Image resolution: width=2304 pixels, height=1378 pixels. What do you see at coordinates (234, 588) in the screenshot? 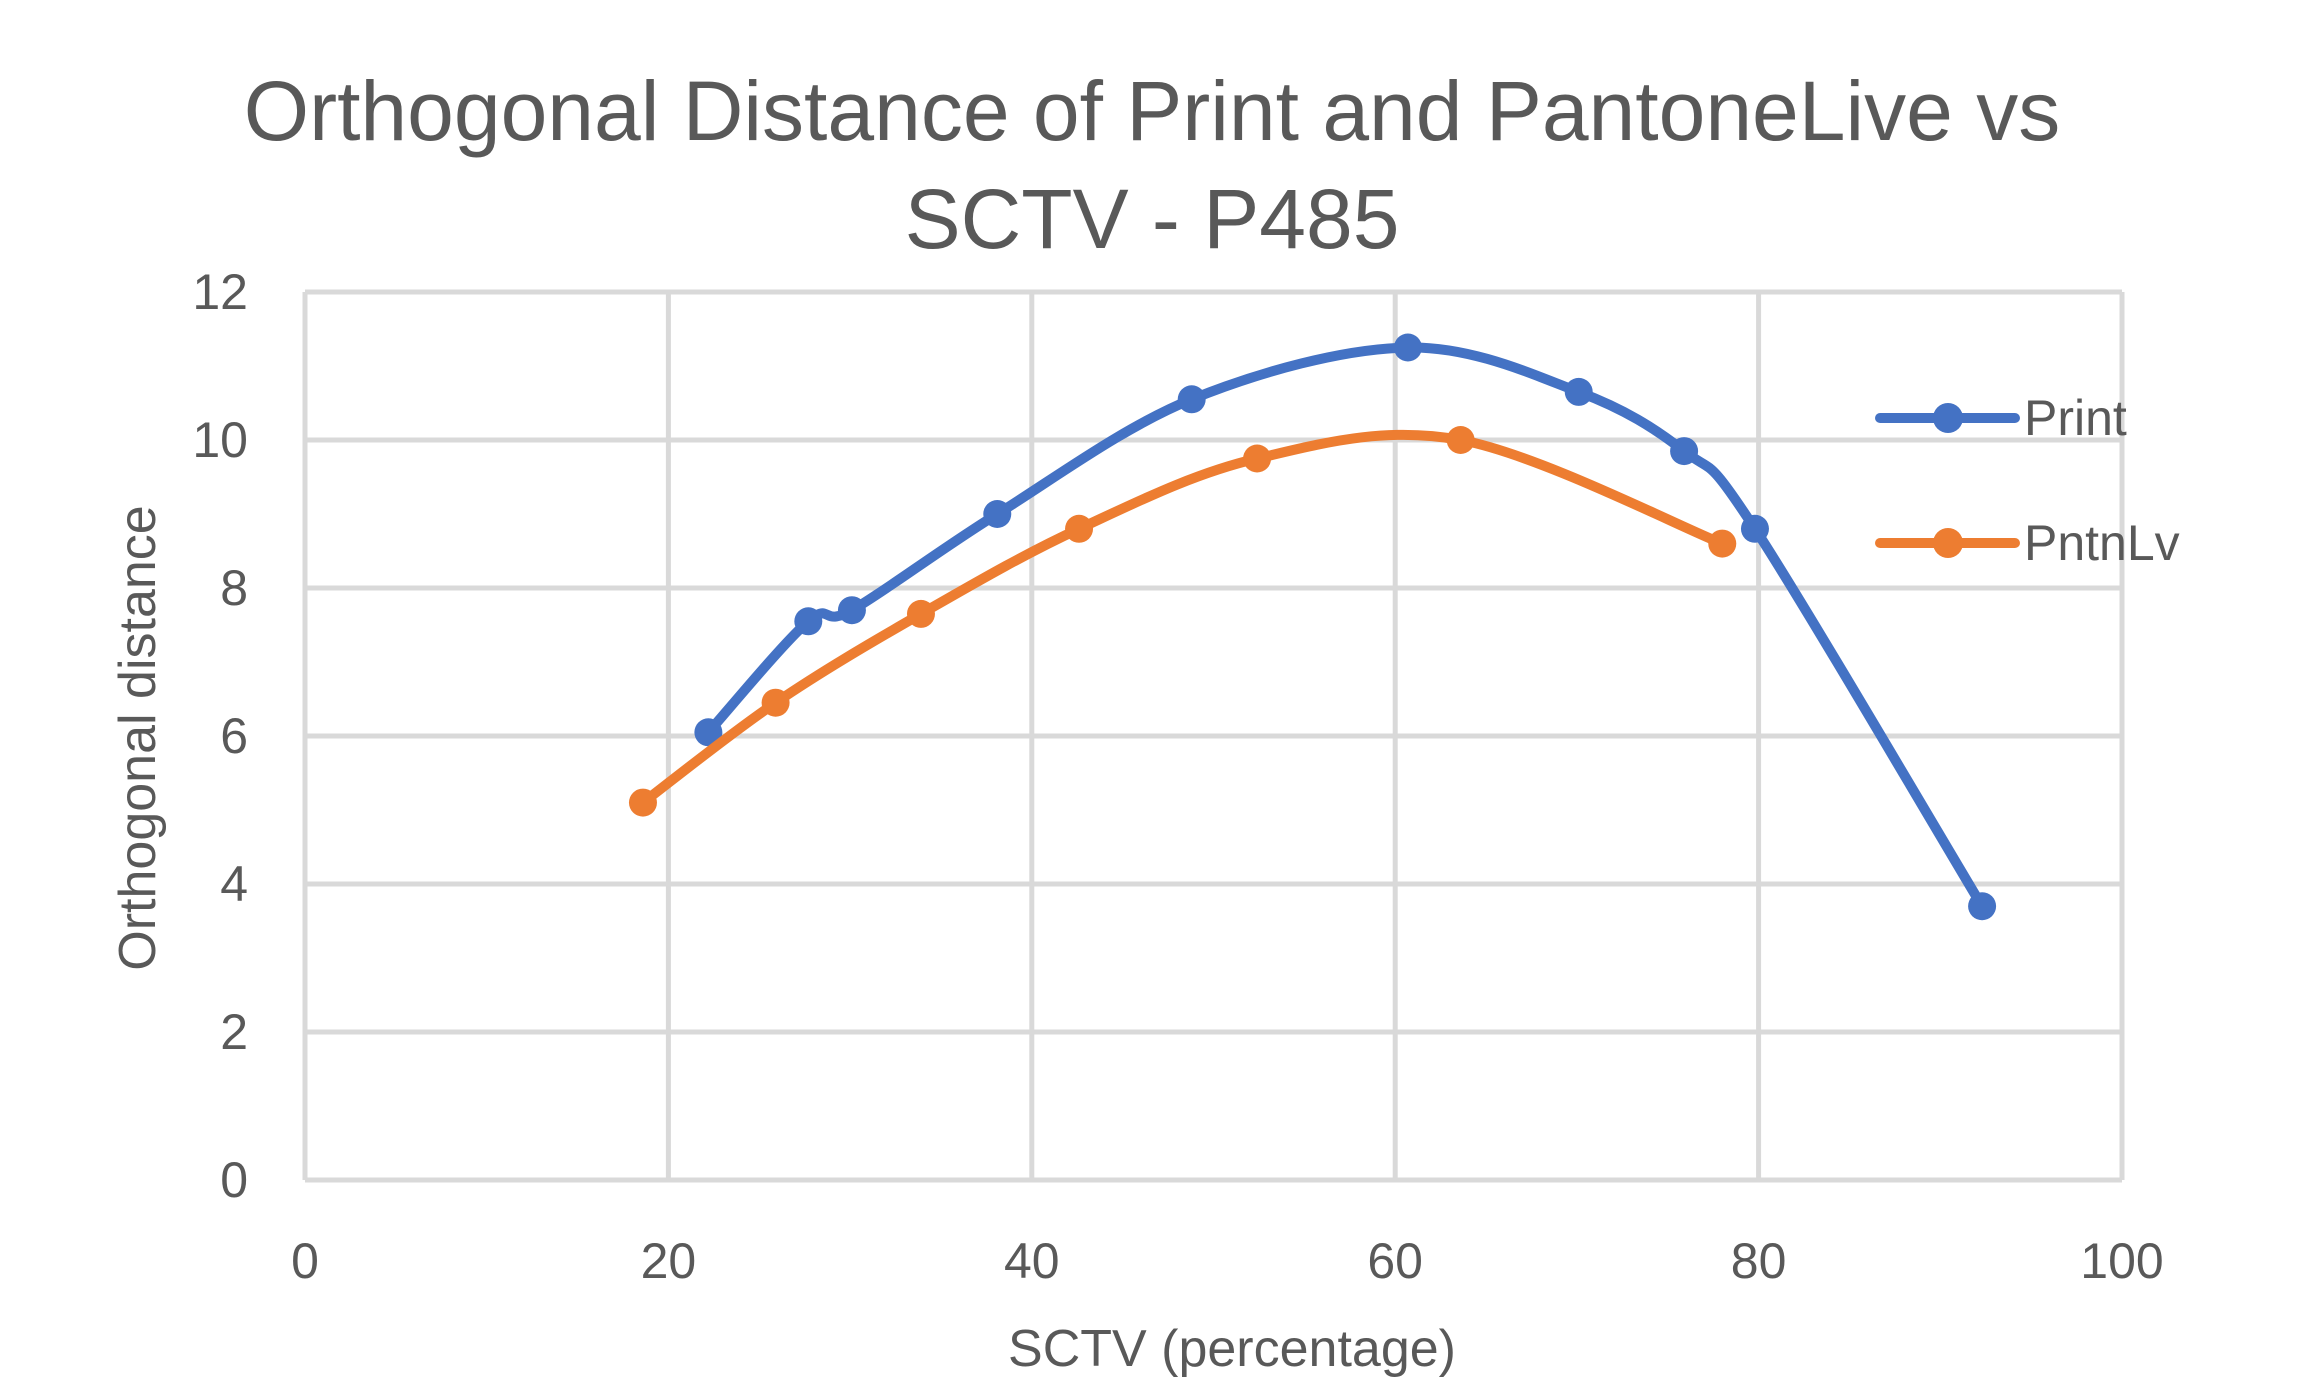
I see `y-tick-label: 8` at bounding box center [234, 588].